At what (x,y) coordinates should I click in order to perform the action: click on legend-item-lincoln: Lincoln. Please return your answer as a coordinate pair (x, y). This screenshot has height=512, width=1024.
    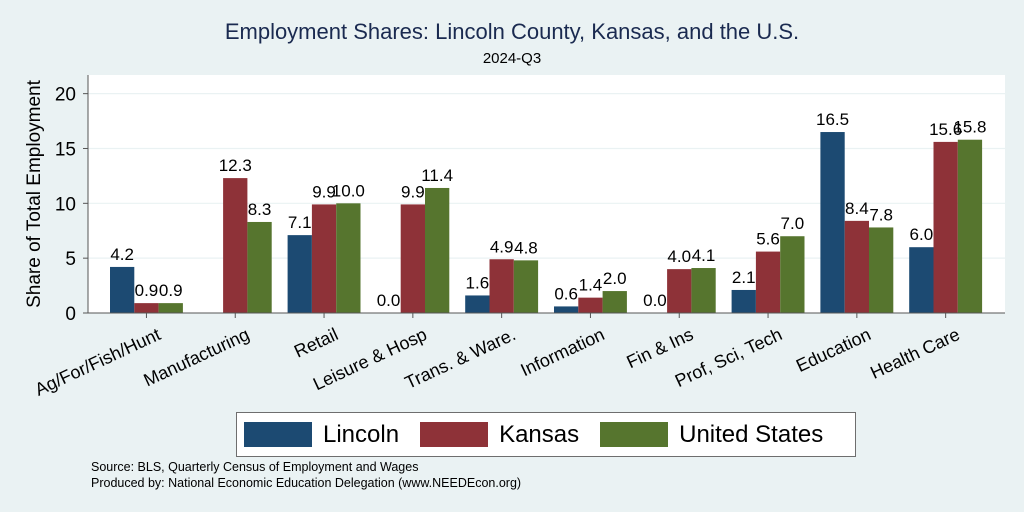
    Looking at the image, I should click on (321, 435).